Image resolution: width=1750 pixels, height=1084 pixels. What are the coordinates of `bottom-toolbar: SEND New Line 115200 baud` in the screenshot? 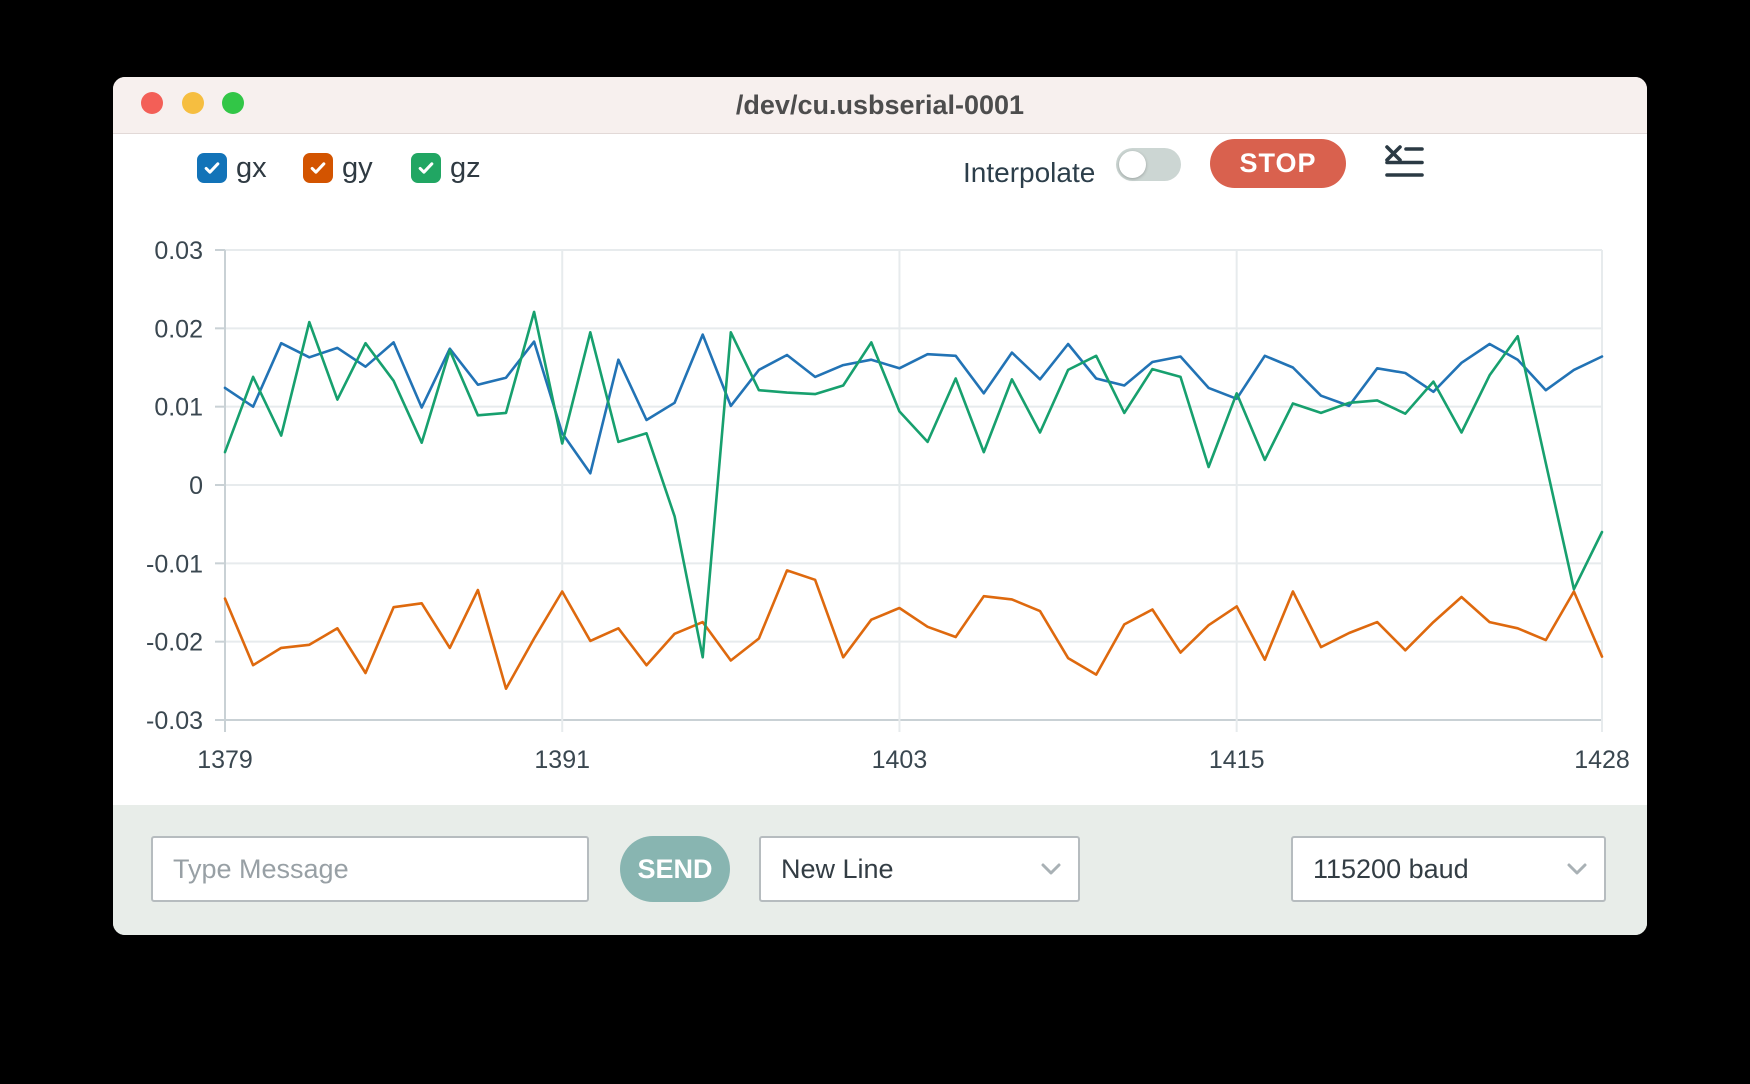 It's located at (880, 870).